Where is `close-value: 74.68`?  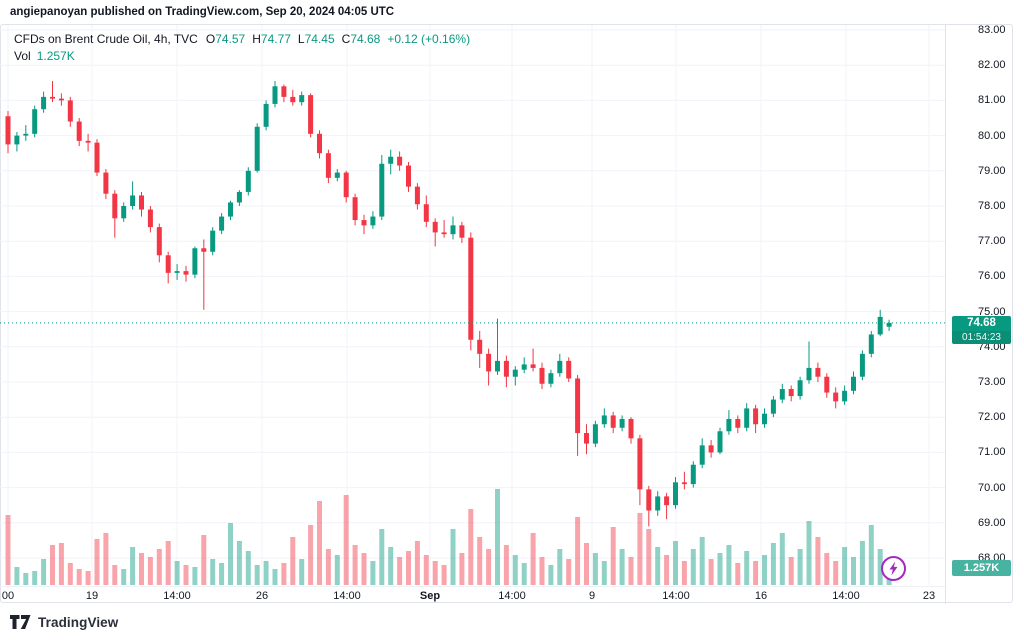
close-value: 74.68 is located at coordinates (365, 39).